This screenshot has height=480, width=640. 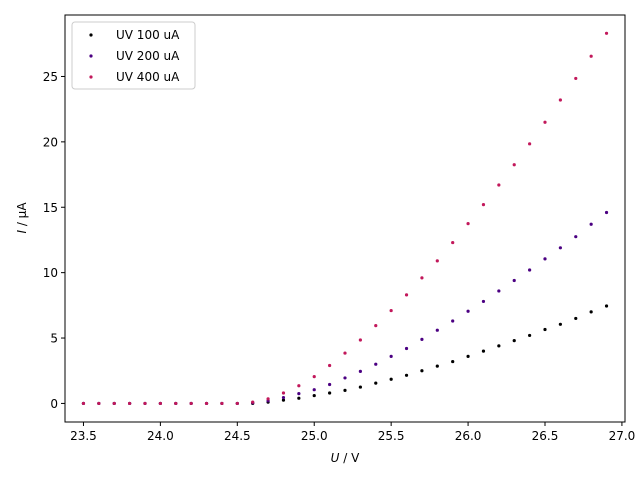 What do you see at coordinates (237, 436) in the screenshot?
I see `x-tick-label: 24.5` at bounding box center [237, 436].